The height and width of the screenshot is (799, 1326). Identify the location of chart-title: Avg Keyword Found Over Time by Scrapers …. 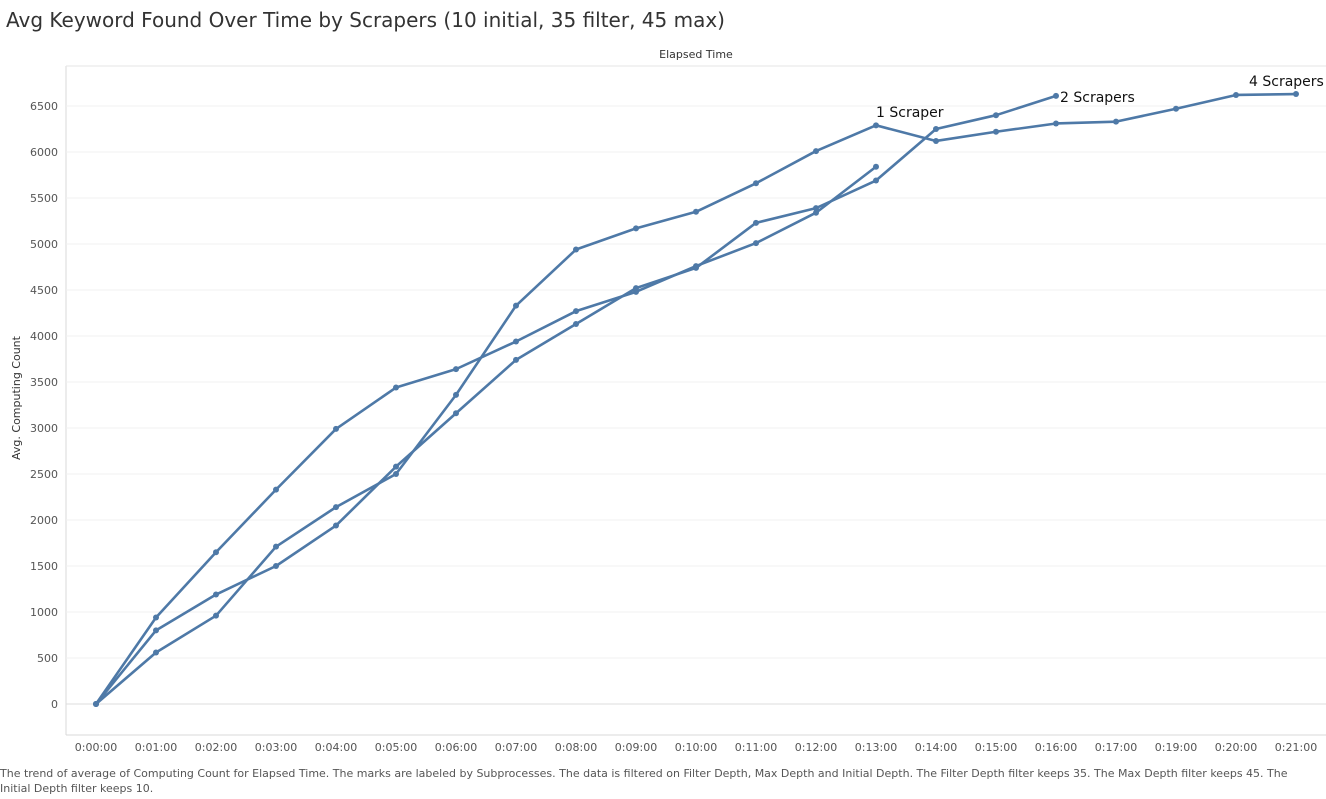
(365, 20).